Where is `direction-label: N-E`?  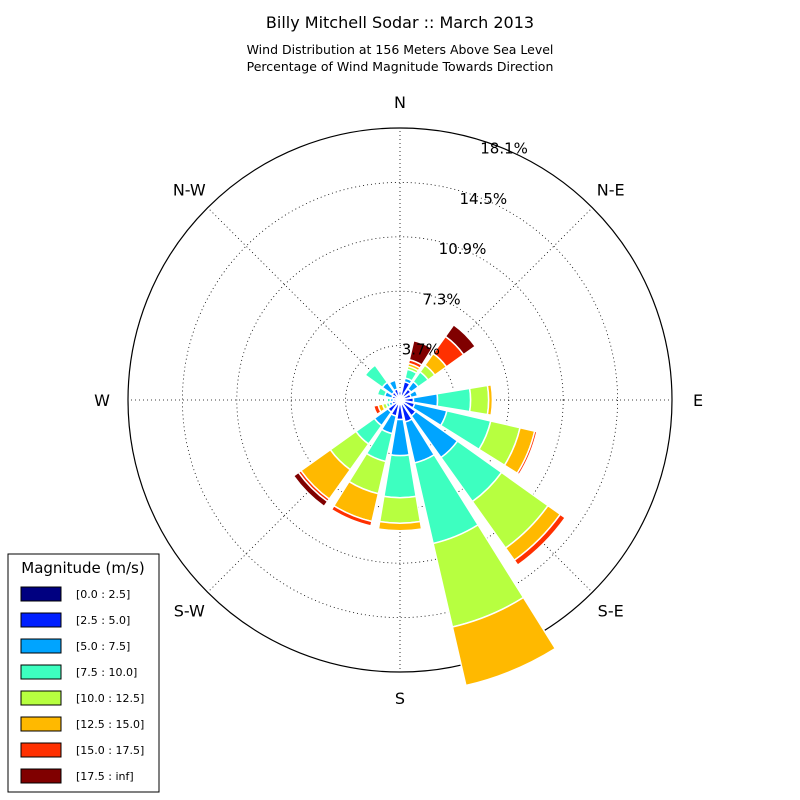 direction-label: N-E is located at coordinates (611, 189).